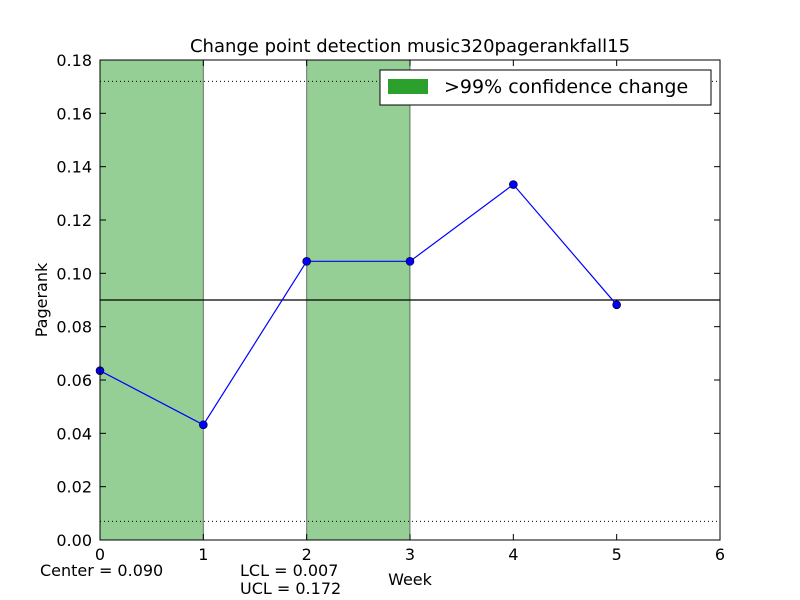 Image resolution: width=800 pixels, height=600 pixels. What do you see at coordinates (41, 299) in the screenshot?
I see `y-axis-label: Pagerank` at bounding box center [41, 299].